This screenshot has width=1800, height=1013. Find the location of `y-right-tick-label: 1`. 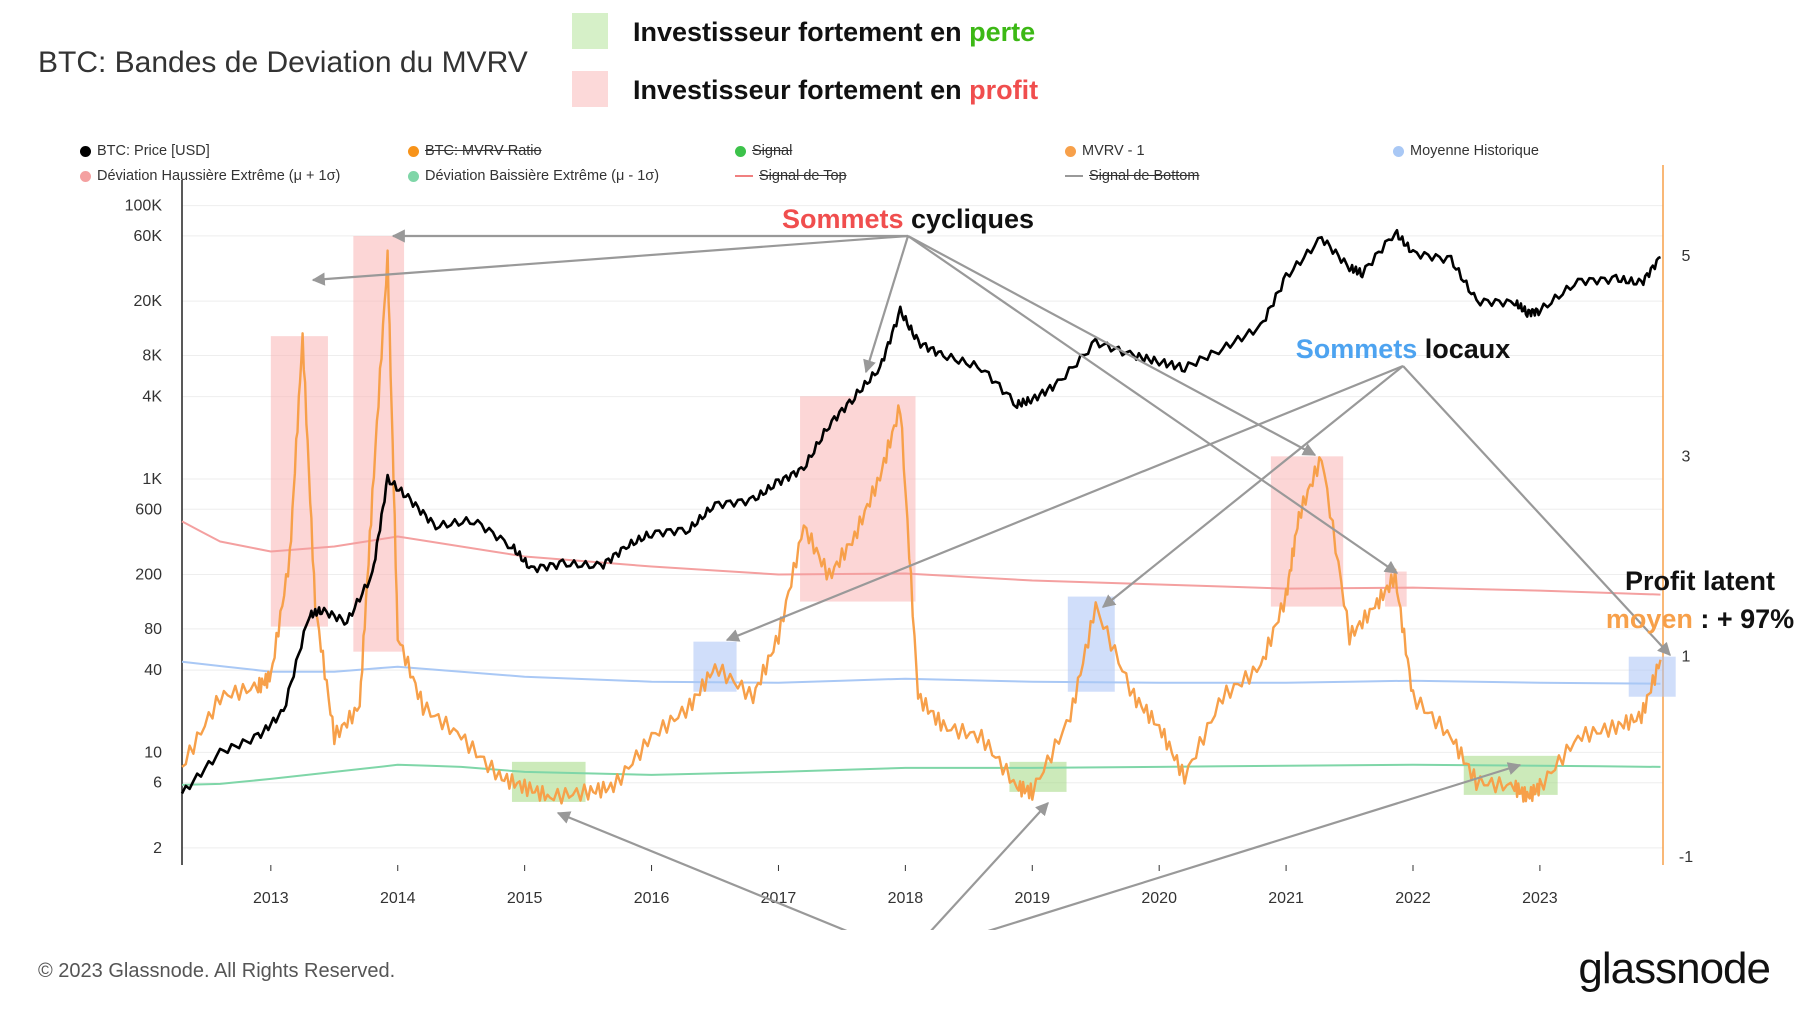

y-right-tick-label: 1 is located at coordinates (1686, 657).